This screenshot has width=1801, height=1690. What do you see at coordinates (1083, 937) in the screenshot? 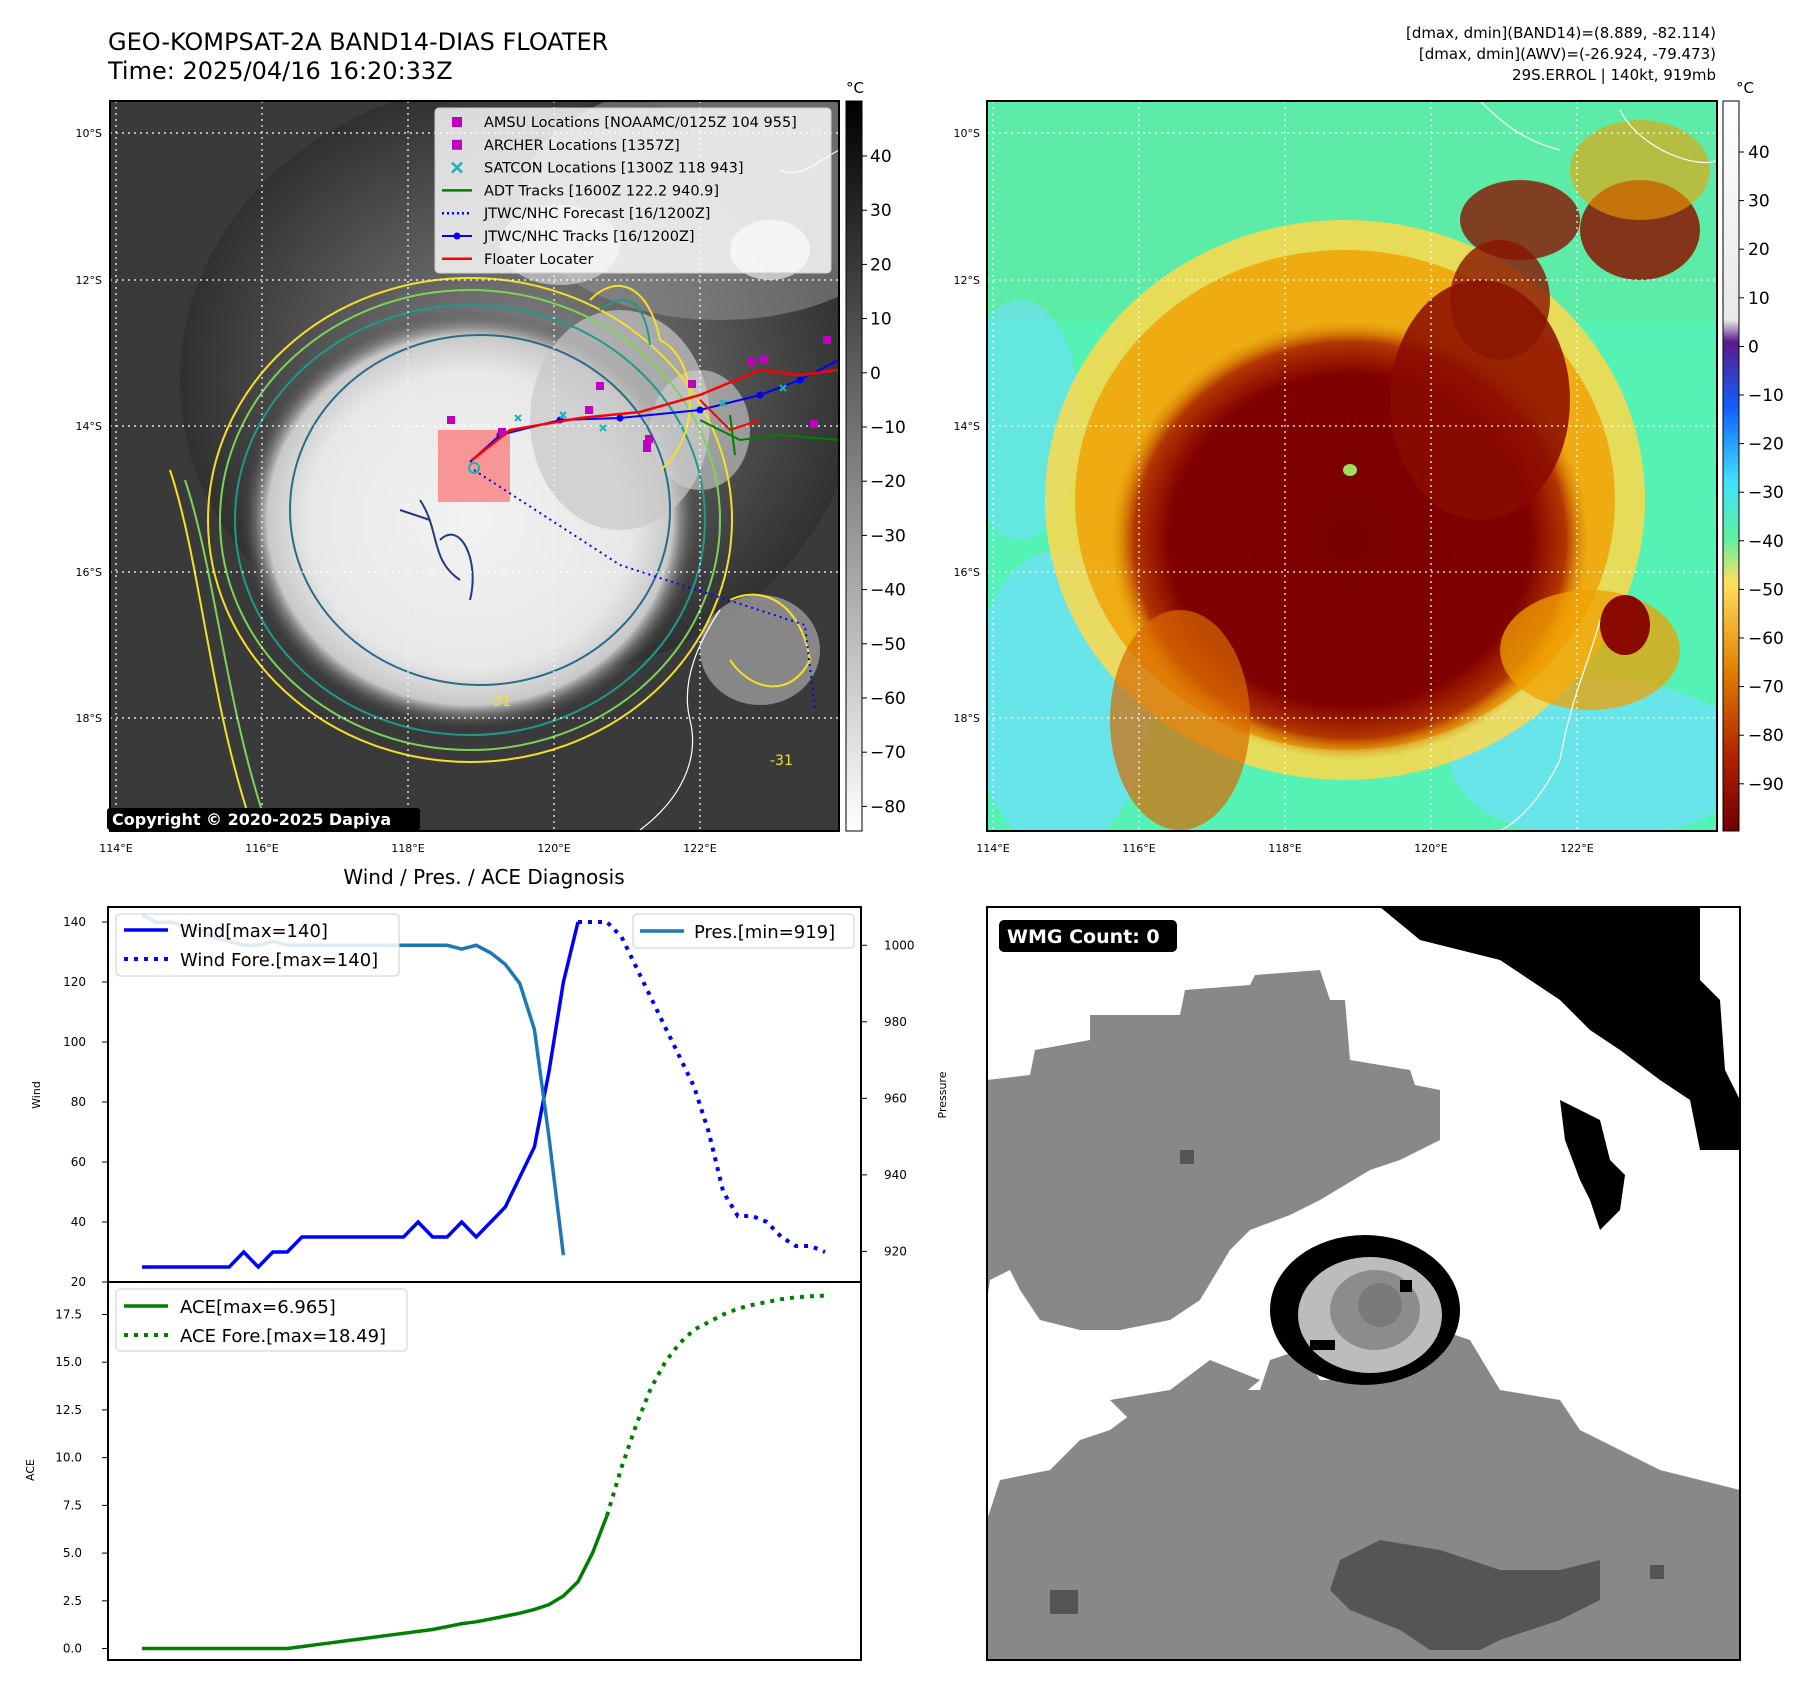
I see `wmg-count-text: WMG Count: 0` at bounding box center [1083, 937].